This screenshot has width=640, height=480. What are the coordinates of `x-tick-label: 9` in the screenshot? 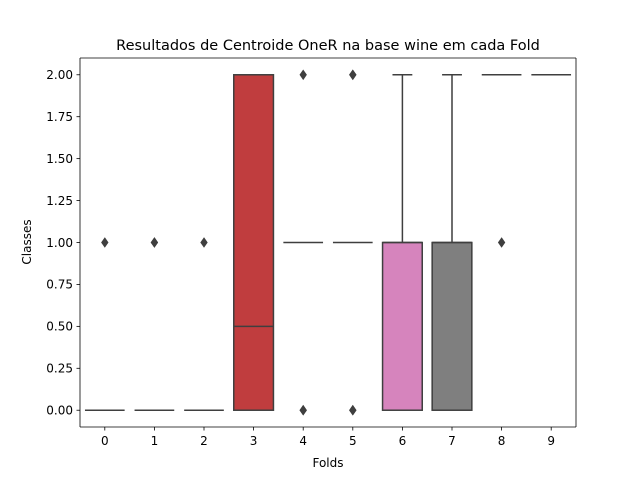 It's located at (551, 441).